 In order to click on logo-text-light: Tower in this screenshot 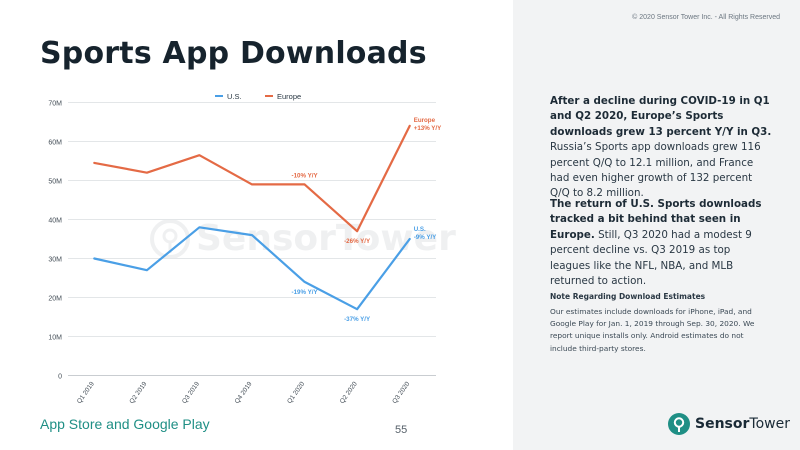, I will do `click(769, 424)`.